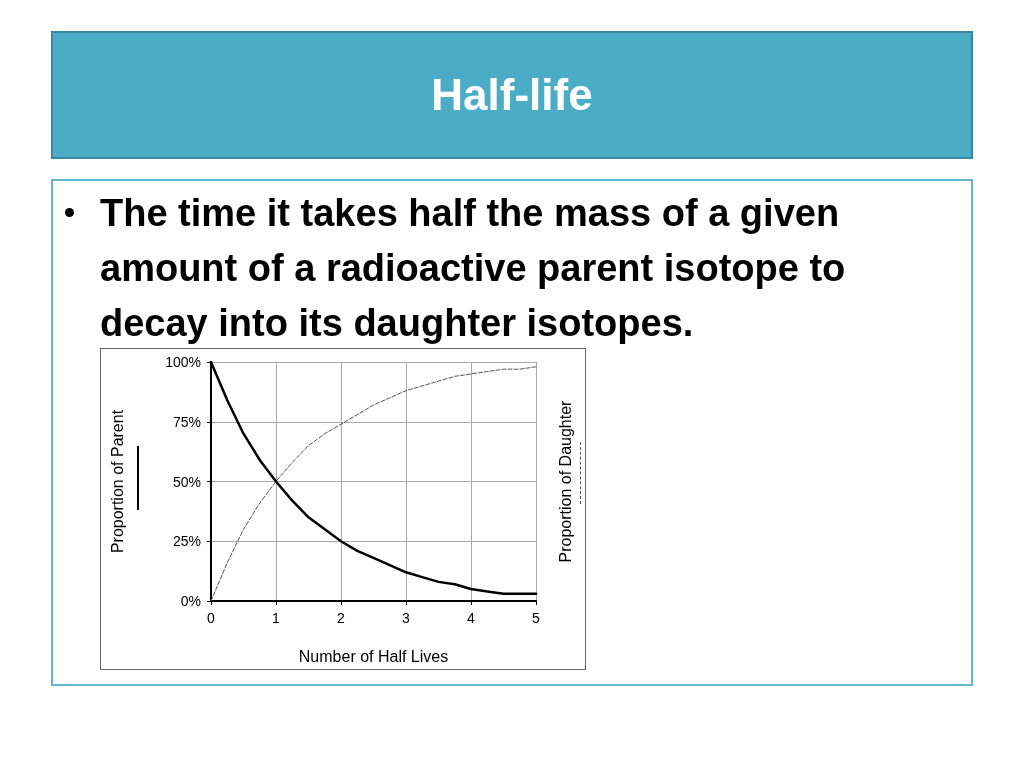  Describe the element at coordinates (473, 268) in the screenshot. I see `text: The time it takes half the mass of a given amount of a radioactive parent isotope to decay into its daughter isotopes.` at that location.